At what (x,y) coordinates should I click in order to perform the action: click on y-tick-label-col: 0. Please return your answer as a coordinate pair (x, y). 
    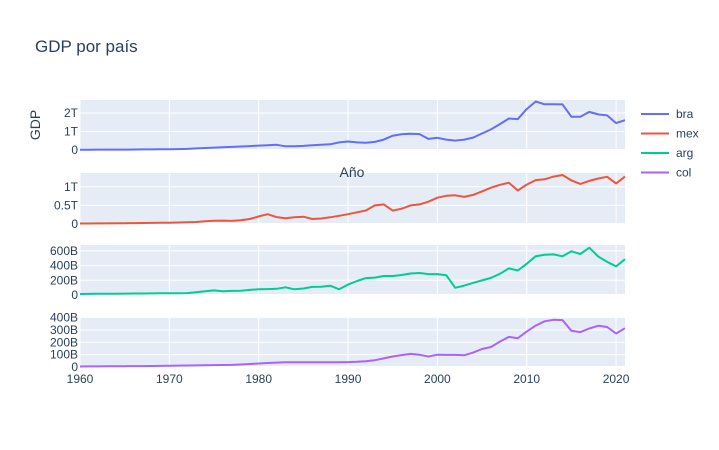
    Looking at the image, I should click on (74, 367).